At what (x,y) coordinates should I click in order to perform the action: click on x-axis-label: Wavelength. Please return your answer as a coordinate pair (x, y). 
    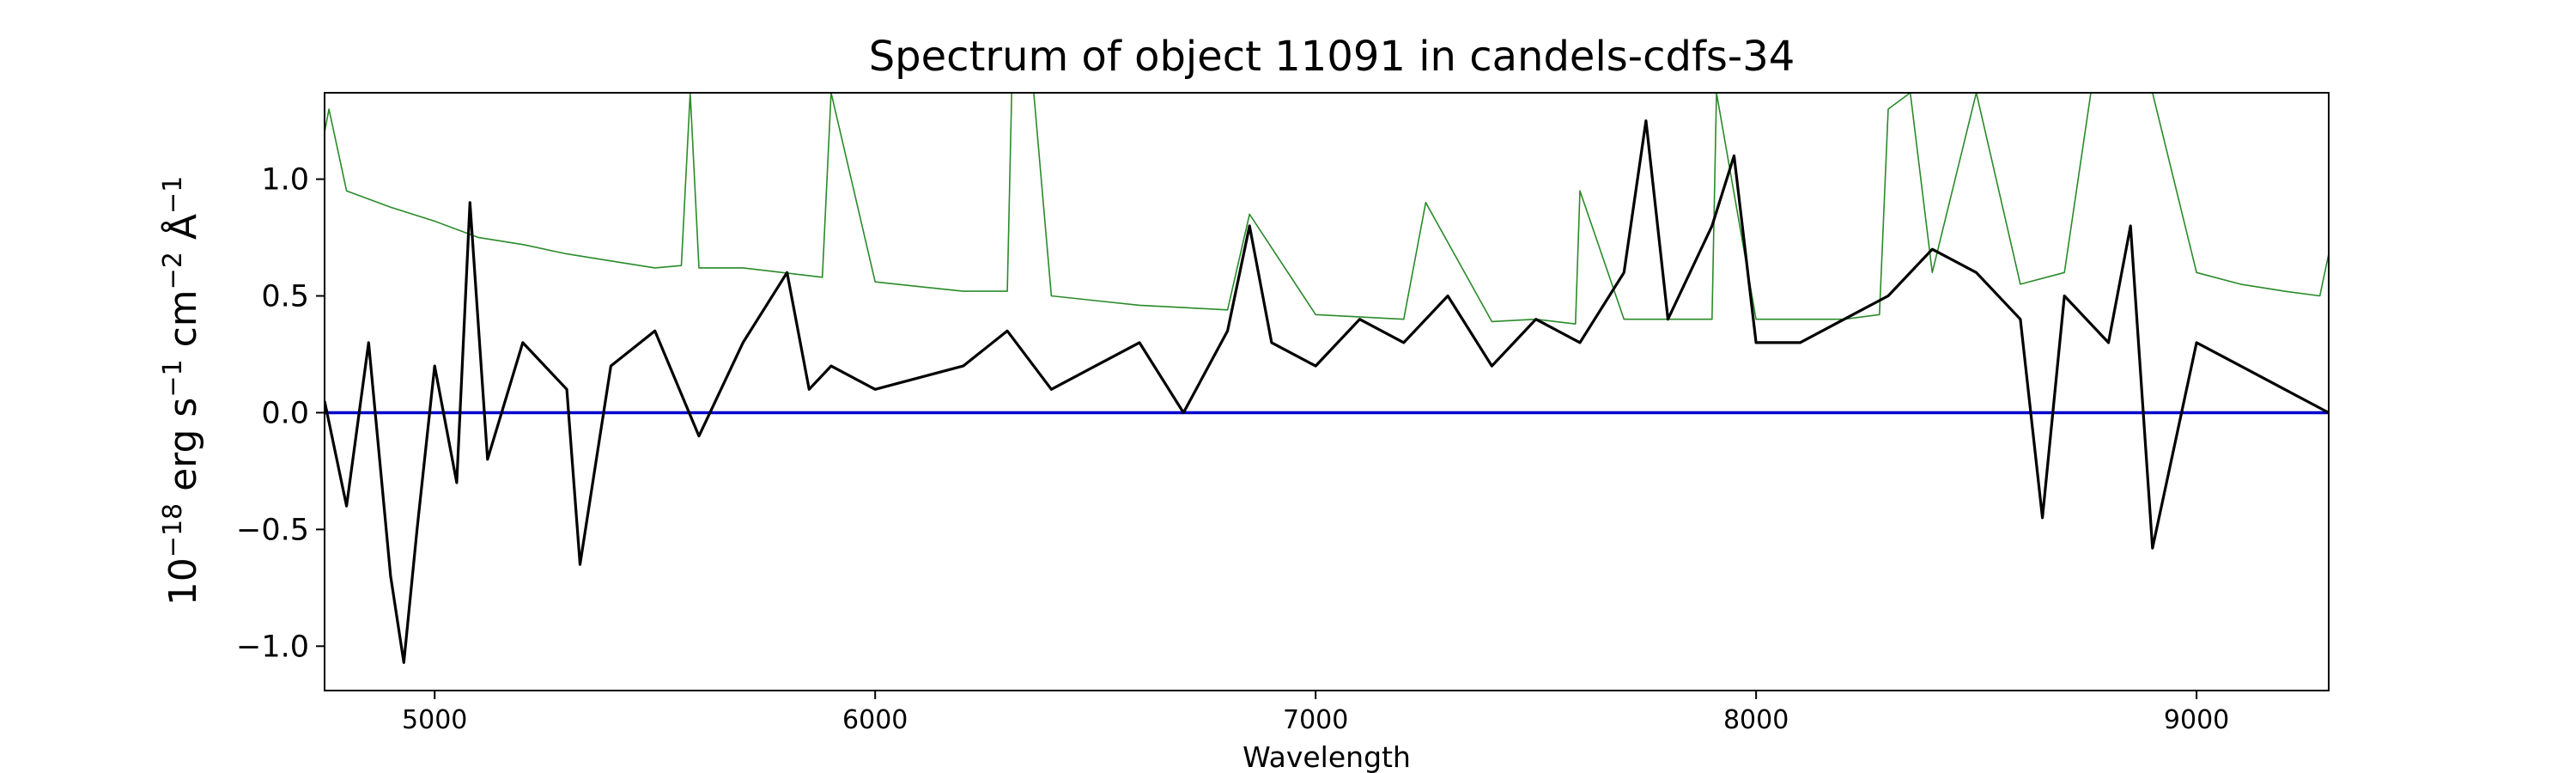
    Looking at the image, I should click on (1327, 756).